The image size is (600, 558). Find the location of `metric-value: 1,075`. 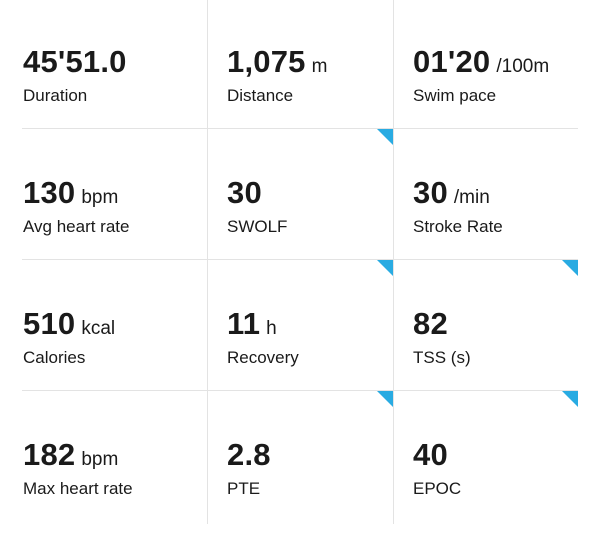

metric-value: 1,075 is located at coordinates (266, 61).